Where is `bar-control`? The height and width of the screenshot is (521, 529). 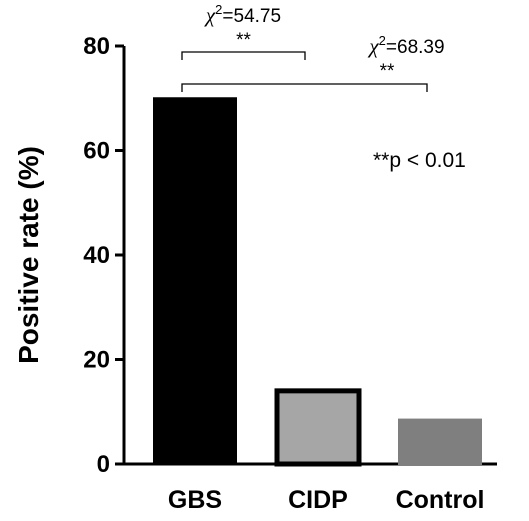 bar-control is located at coordinates (440, 441).